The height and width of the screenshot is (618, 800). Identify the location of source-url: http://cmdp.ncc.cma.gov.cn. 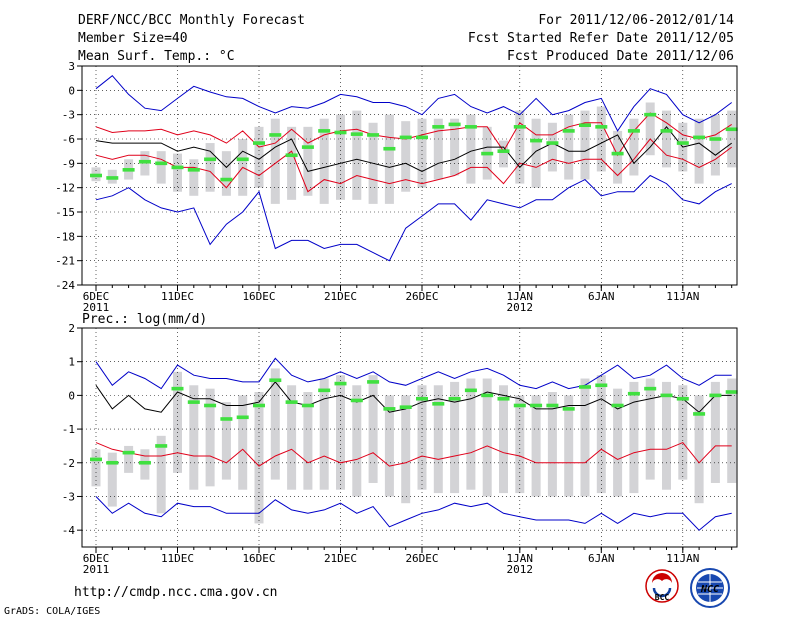
(176, 592).